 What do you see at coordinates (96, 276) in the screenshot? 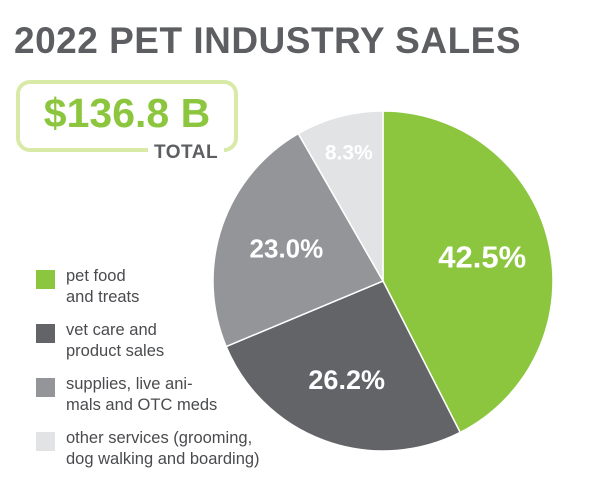
I see `legend-label-pet-food-line-1: pet food` at bounding box center [96, 276].